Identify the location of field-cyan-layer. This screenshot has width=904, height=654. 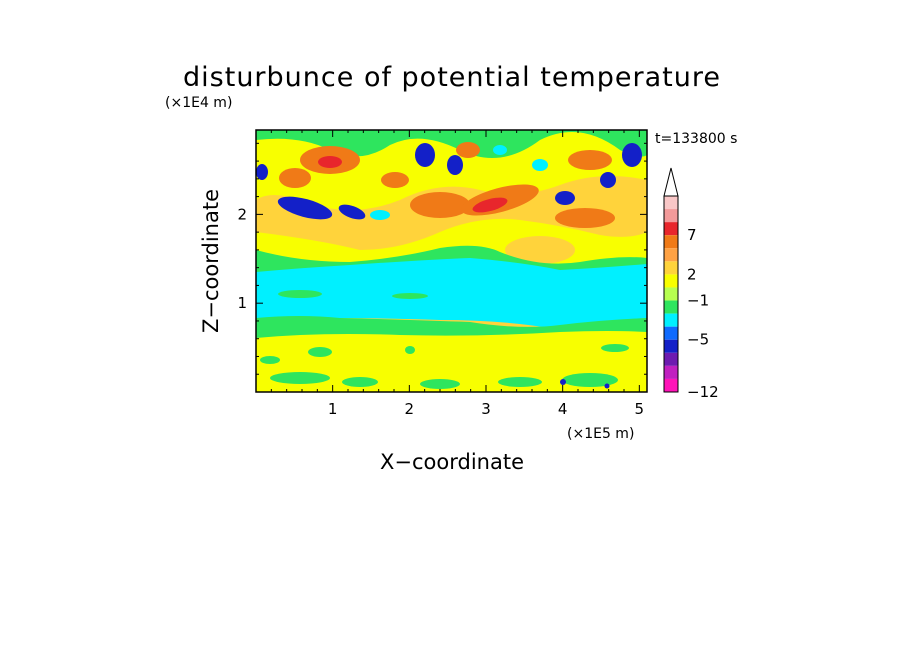
(451, 293).